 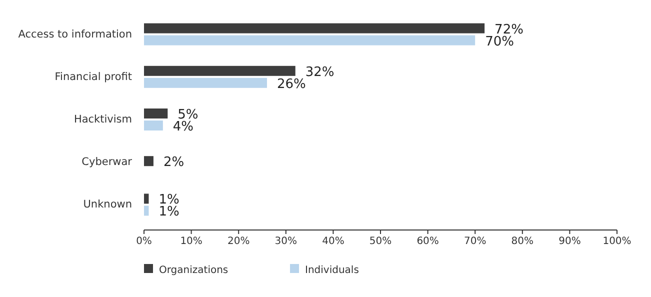 What do you see at coordinates (191, 242) in the screenshot?
I see `x-tick-label: 10%` at bounding box center [191, 242].